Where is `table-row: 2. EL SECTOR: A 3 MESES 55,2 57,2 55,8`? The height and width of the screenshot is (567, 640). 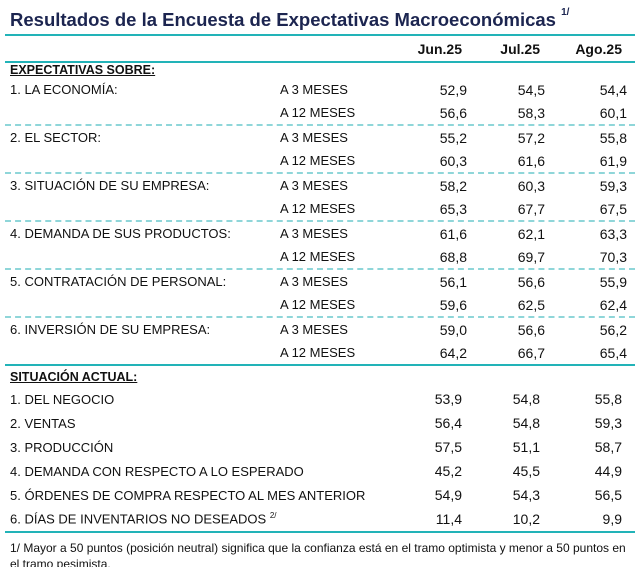
table-row: 2. EL SECTOR: A 3 MESES 55,2 57,2 55,8 is located at coordinates (320, 137).